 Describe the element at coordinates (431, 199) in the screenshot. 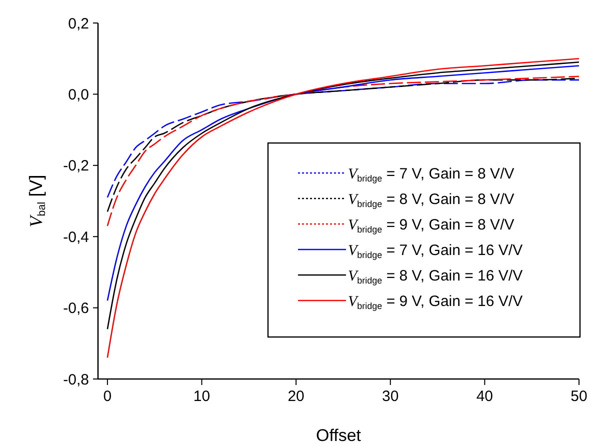

I see `legend-label: V$_{bridge}$ = 8 V, Gain = 8 V/V` at that location.